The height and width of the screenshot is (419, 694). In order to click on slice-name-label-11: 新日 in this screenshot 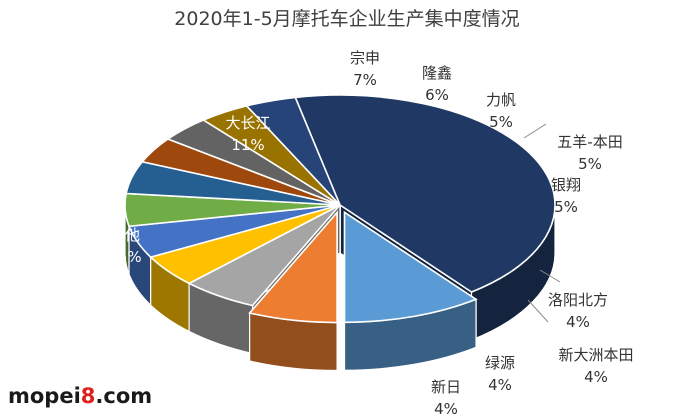, I will do `click(446, 387)`.